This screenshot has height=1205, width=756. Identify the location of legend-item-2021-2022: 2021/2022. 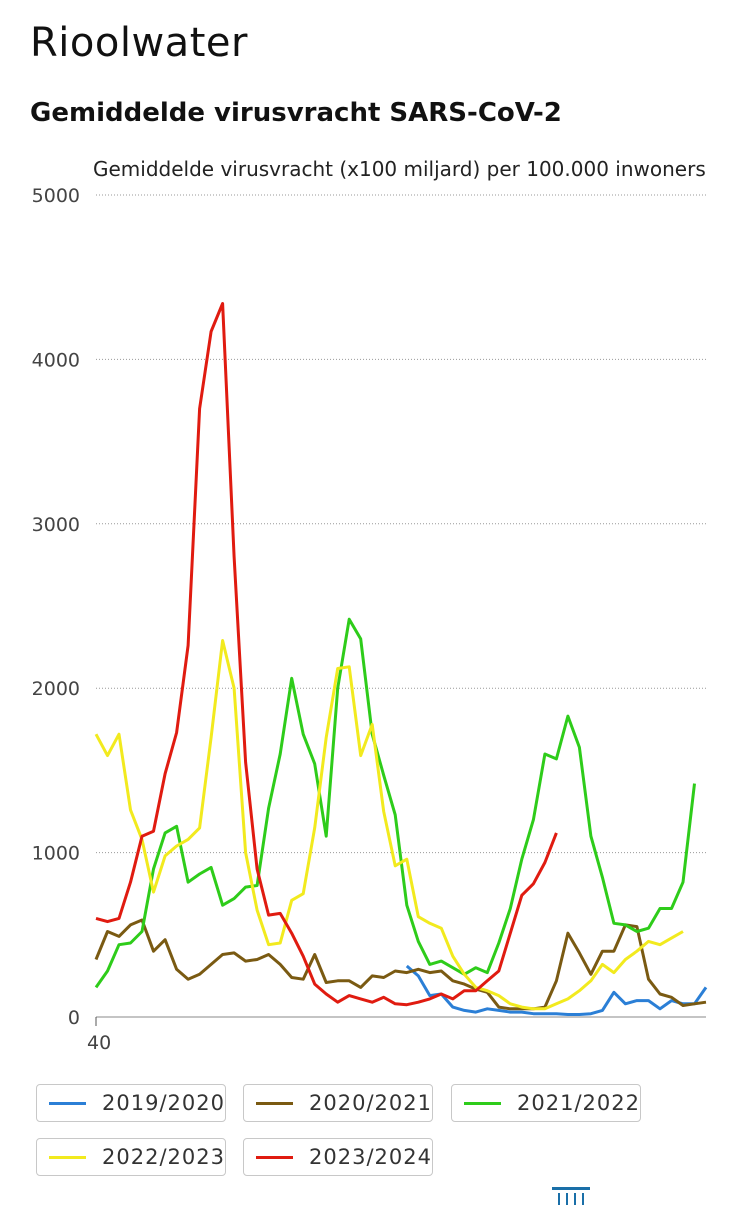
(546, 1103).